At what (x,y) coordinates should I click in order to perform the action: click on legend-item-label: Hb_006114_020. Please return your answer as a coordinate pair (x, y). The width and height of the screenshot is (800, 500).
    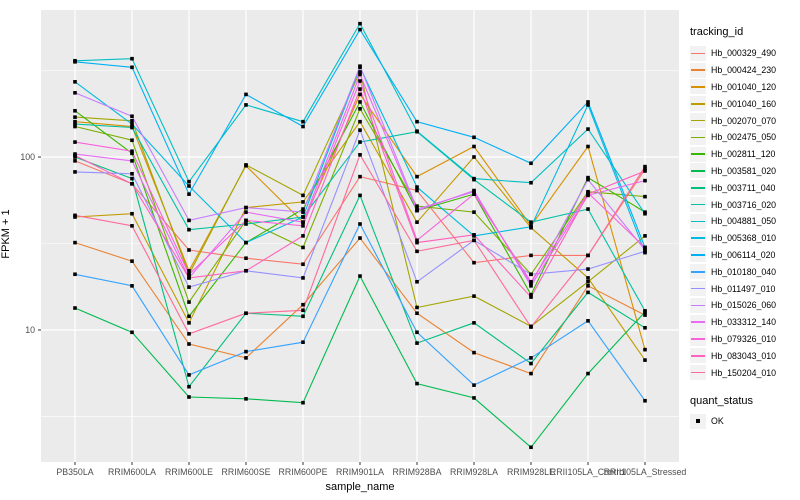
    Looking at the image, I should click on (743, 254).